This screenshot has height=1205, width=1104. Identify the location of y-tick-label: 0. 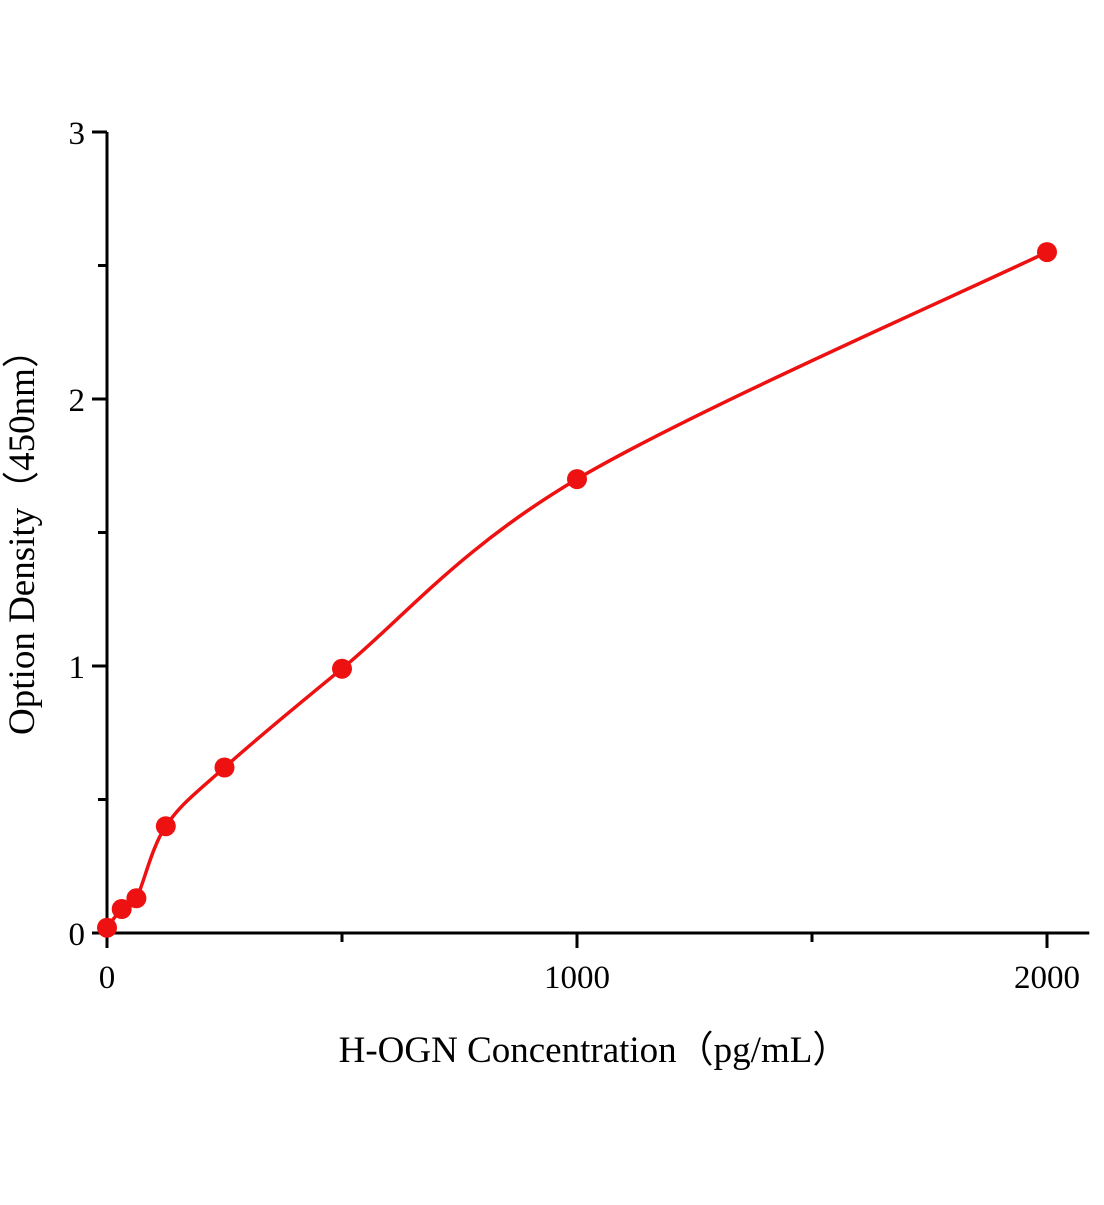
(77, 935).